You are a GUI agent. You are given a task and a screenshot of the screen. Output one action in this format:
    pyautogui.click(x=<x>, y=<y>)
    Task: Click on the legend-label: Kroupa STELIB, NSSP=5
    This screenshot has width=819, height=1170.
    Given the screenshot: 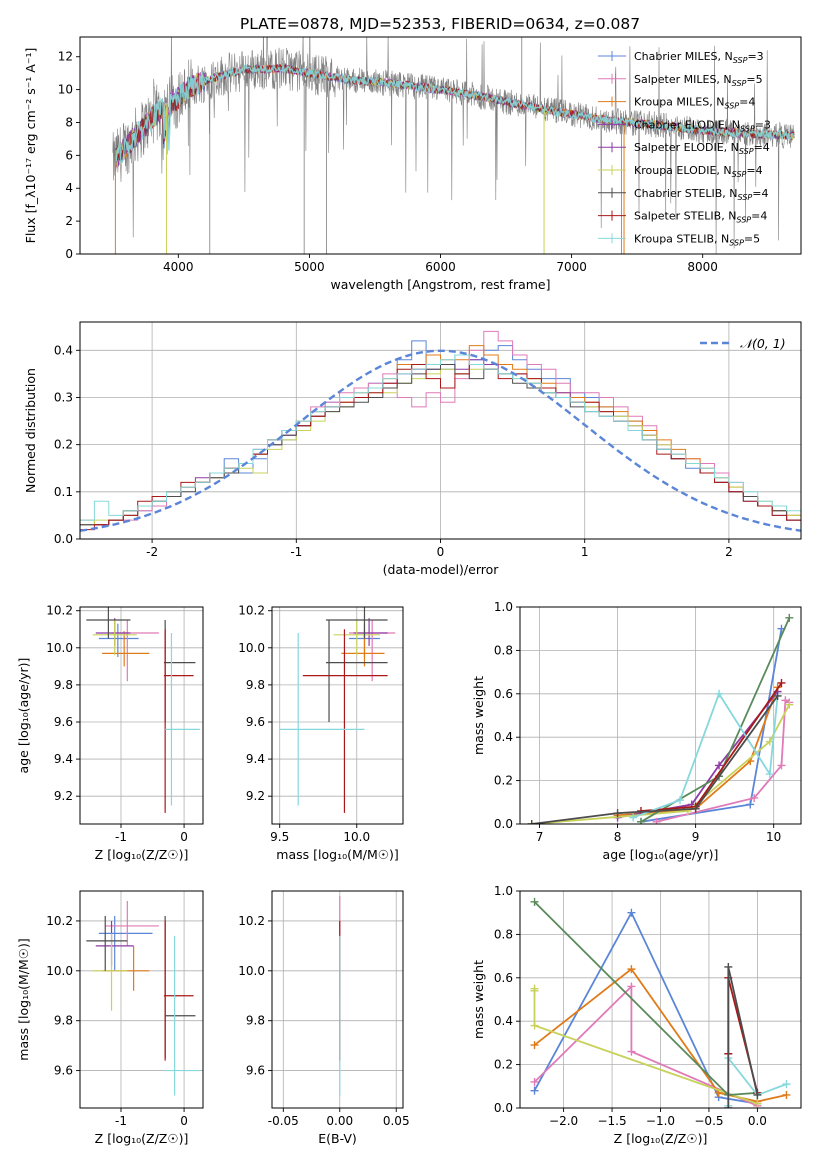 What is the action you would take?
    pyautogui.click(x=697, y=239)
    